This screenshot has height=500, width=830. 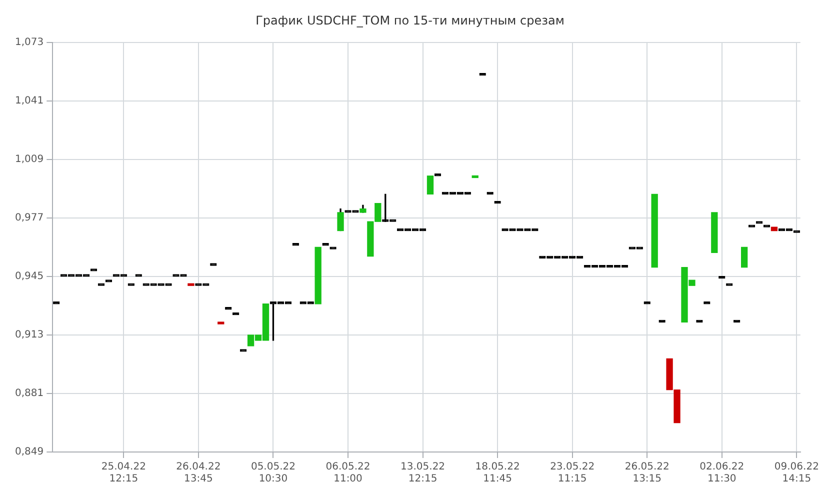 I want to click on x-tick-label: 18.05.22 11:45, so click(x=497, y=473).